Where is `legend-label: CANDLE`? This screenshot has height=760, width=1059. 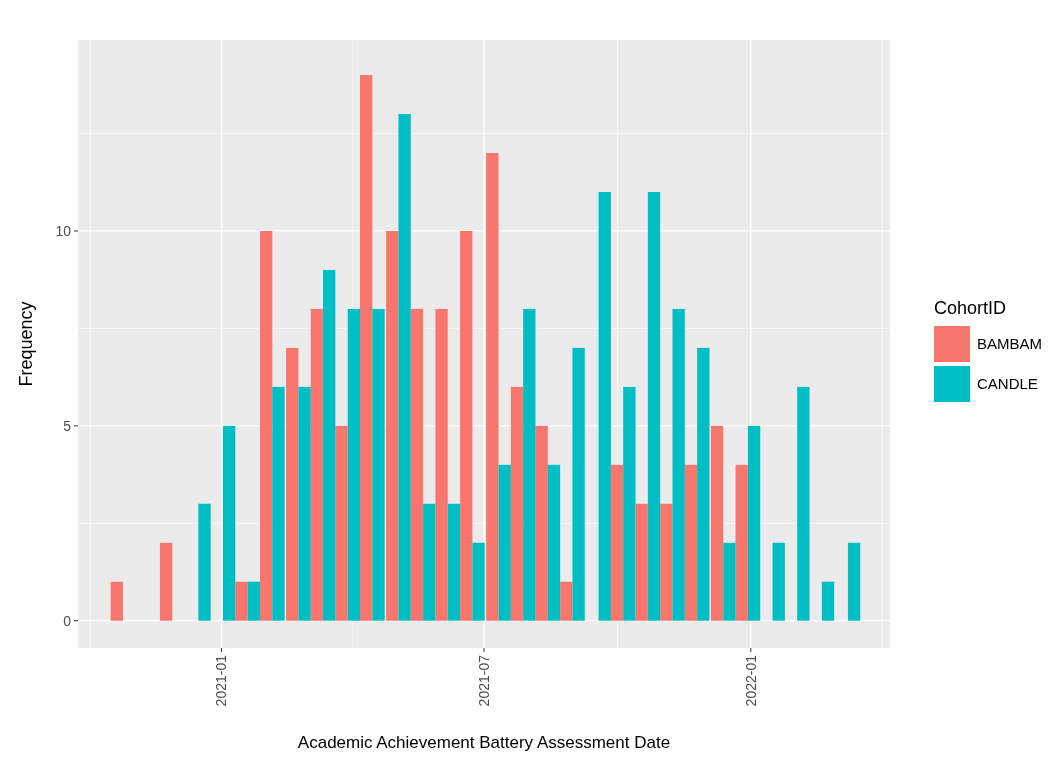
legend-label: CANDLE is located at coordinates (1007, 384).